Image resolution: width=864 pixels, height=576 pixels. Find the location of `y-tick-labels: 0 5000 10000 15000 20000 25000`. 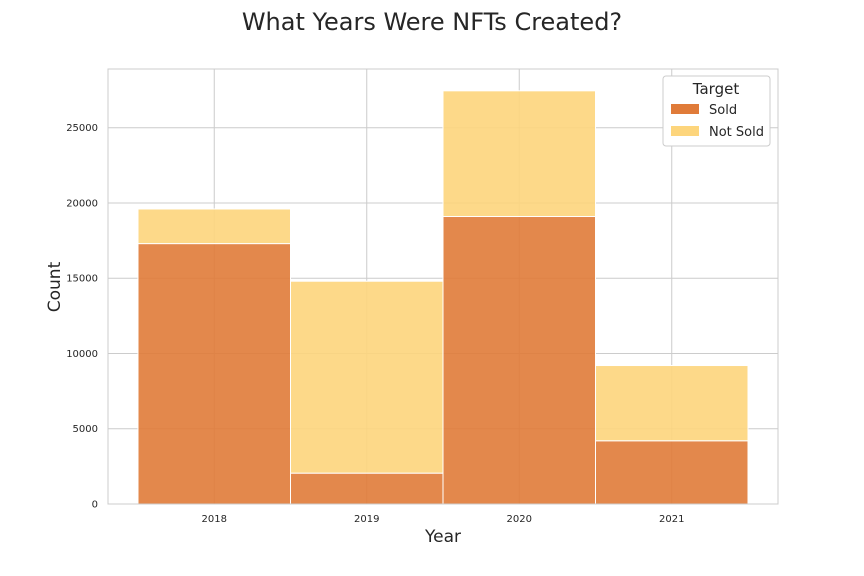

y-tick-labels: 0 5000 10000 15000 20000 25000 is located at coordinates (82, 316).